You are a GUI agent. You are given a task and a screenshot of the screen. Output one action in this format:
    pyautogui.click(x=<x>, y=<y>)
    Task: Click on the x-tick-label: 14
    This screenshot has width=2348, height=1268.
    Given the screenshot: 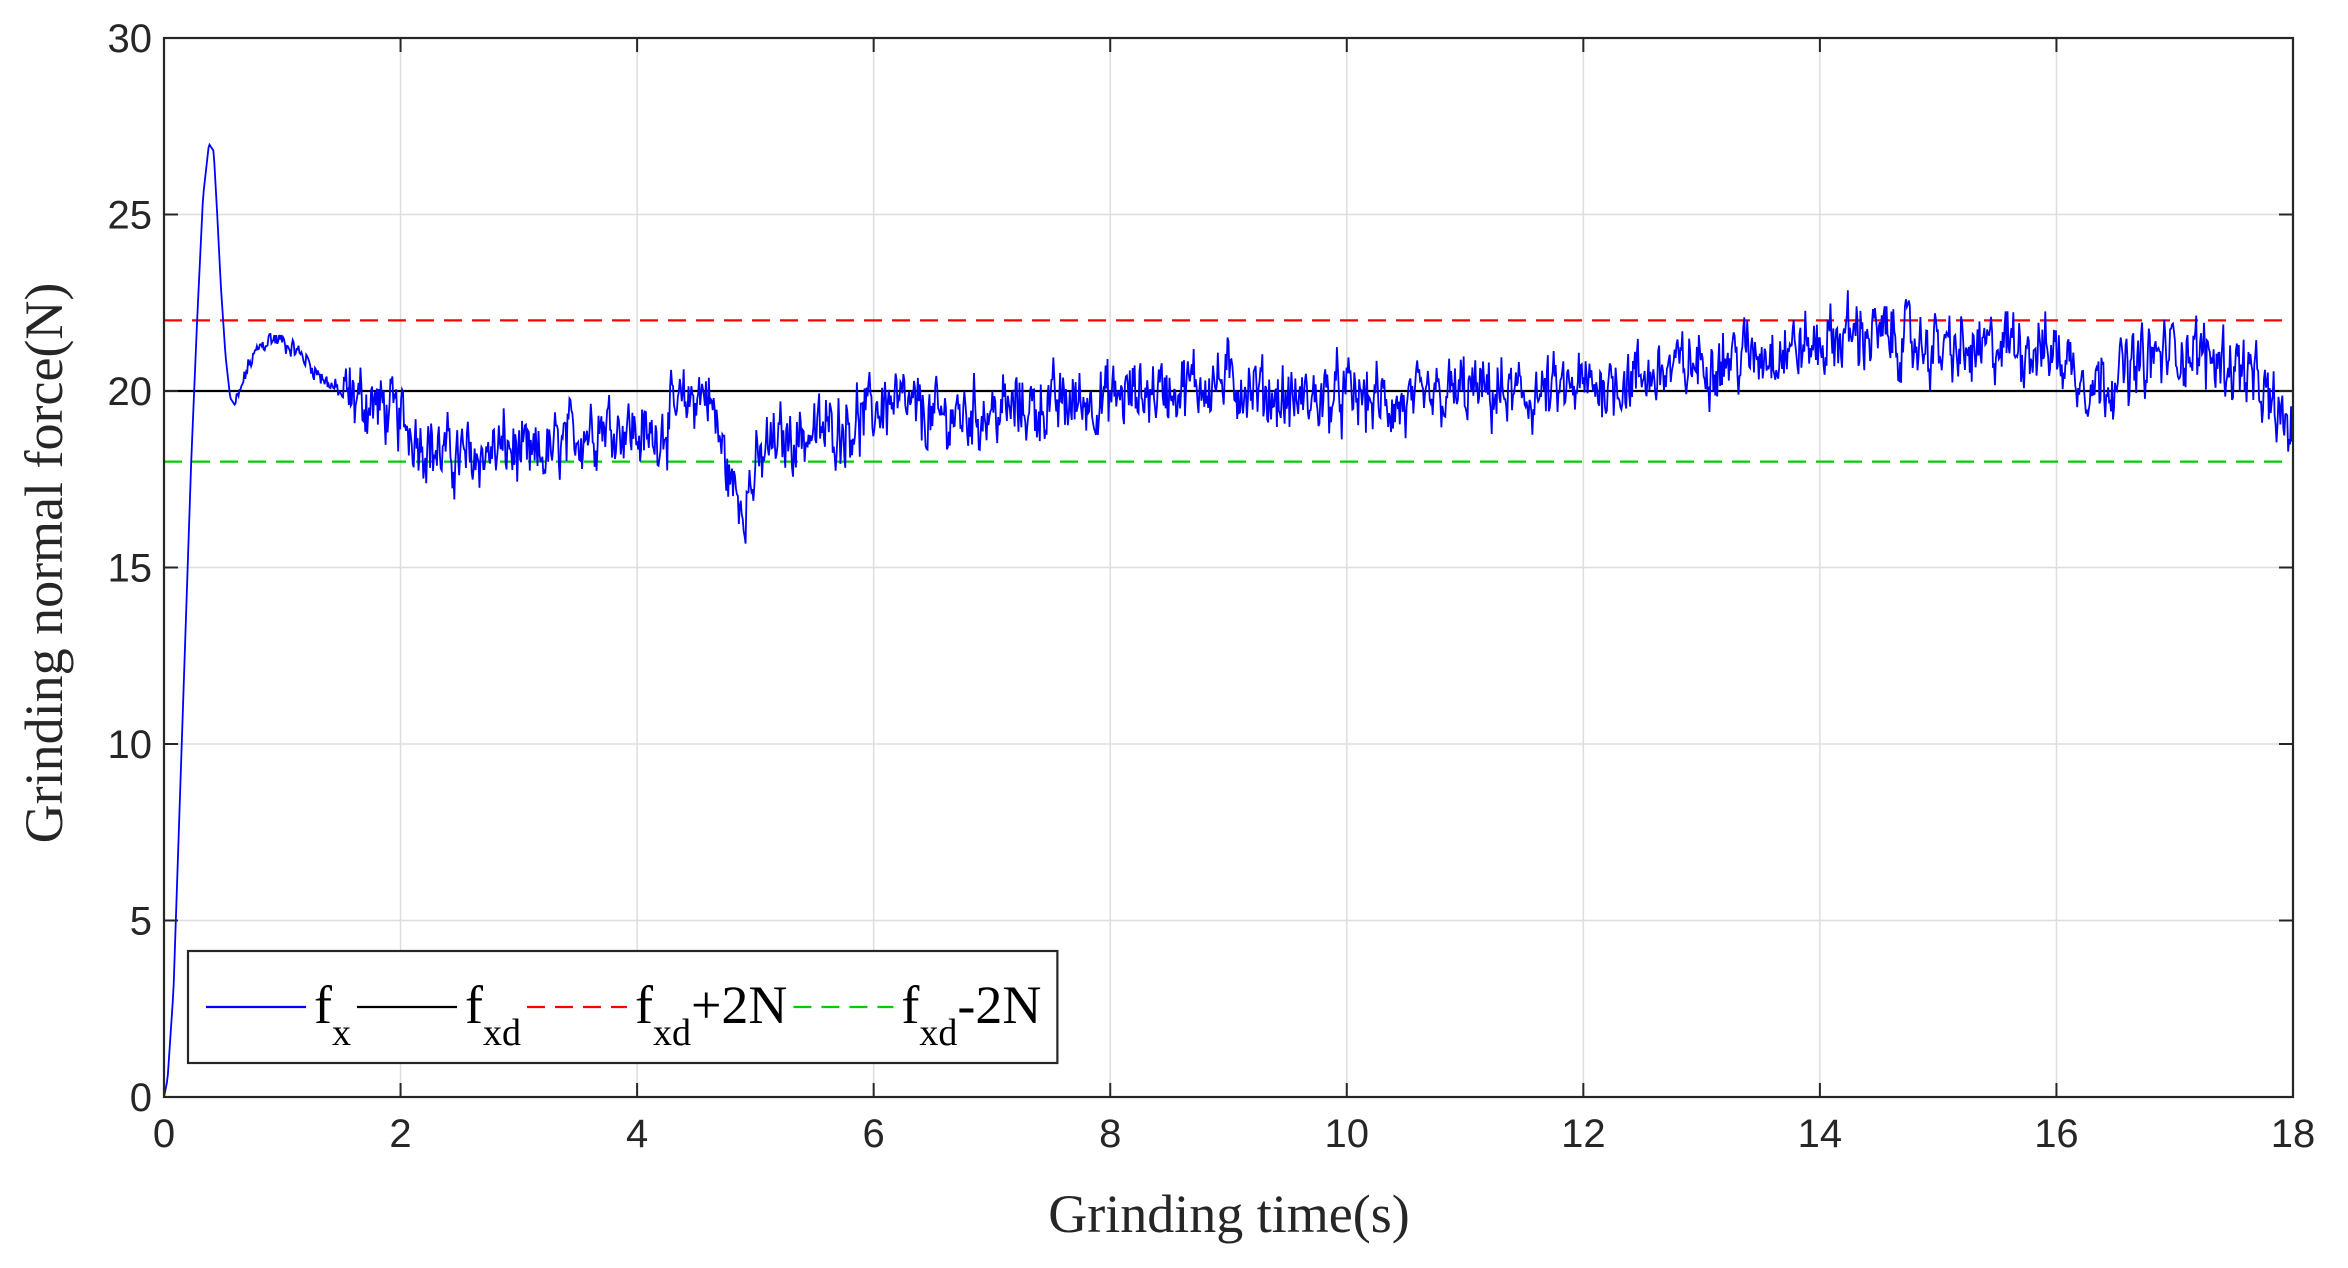 What is the action you would take?
    pyautogui.click(x=1820, y=1134)
    